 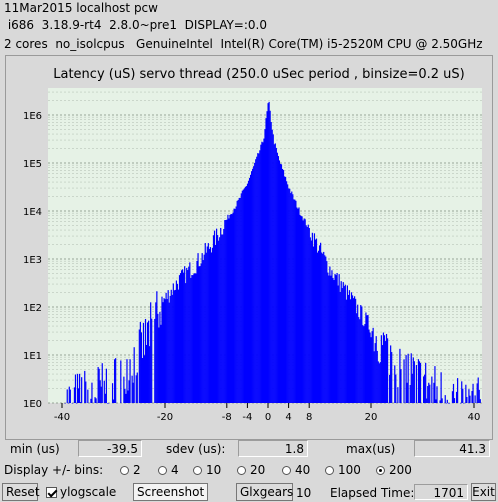 What do you see at coordinates (251, 470) in the screenshot?
I see `bins-radio-20: 20` at bounding box center [251, 470].